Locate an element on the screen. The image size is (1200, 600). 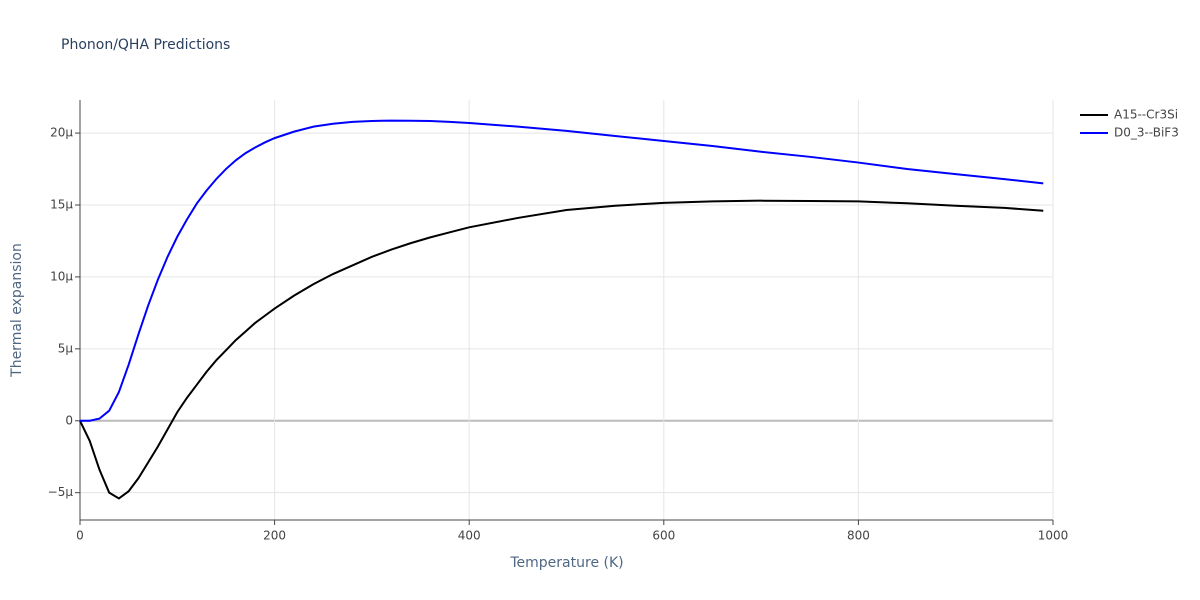
x-tick-label: 200 is located at coordinates (274, 536).